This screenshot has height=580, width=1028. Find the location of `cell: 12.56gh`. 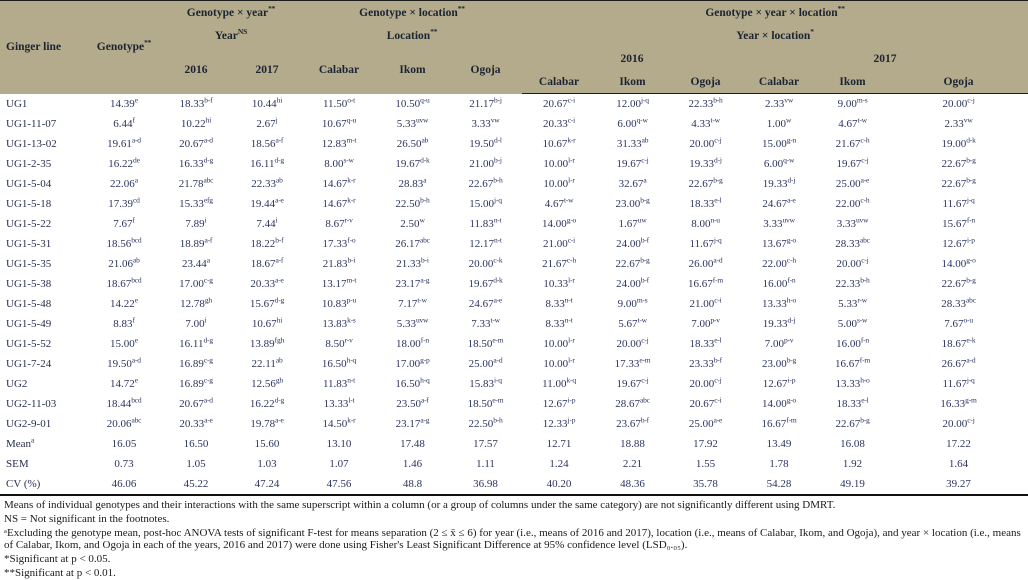

cell: 12.56gh is located at coordinates (267, 382).